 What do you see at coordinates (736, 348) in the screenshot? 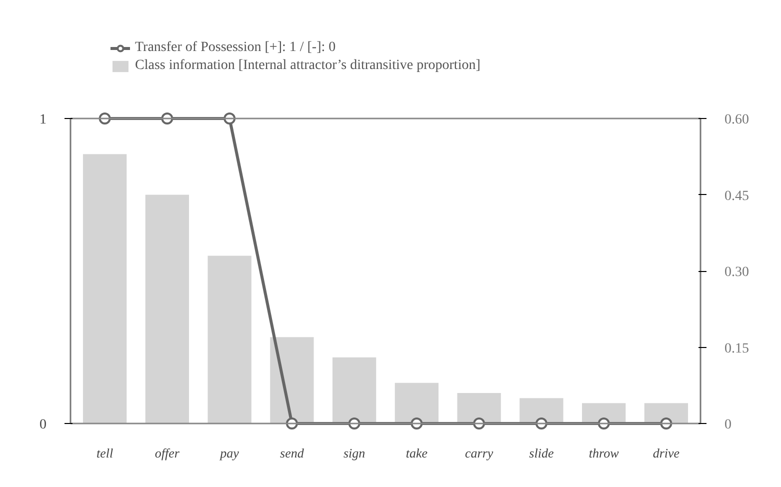
I see `y2-tick-label: 0.15` at bounding box center [736, 348].